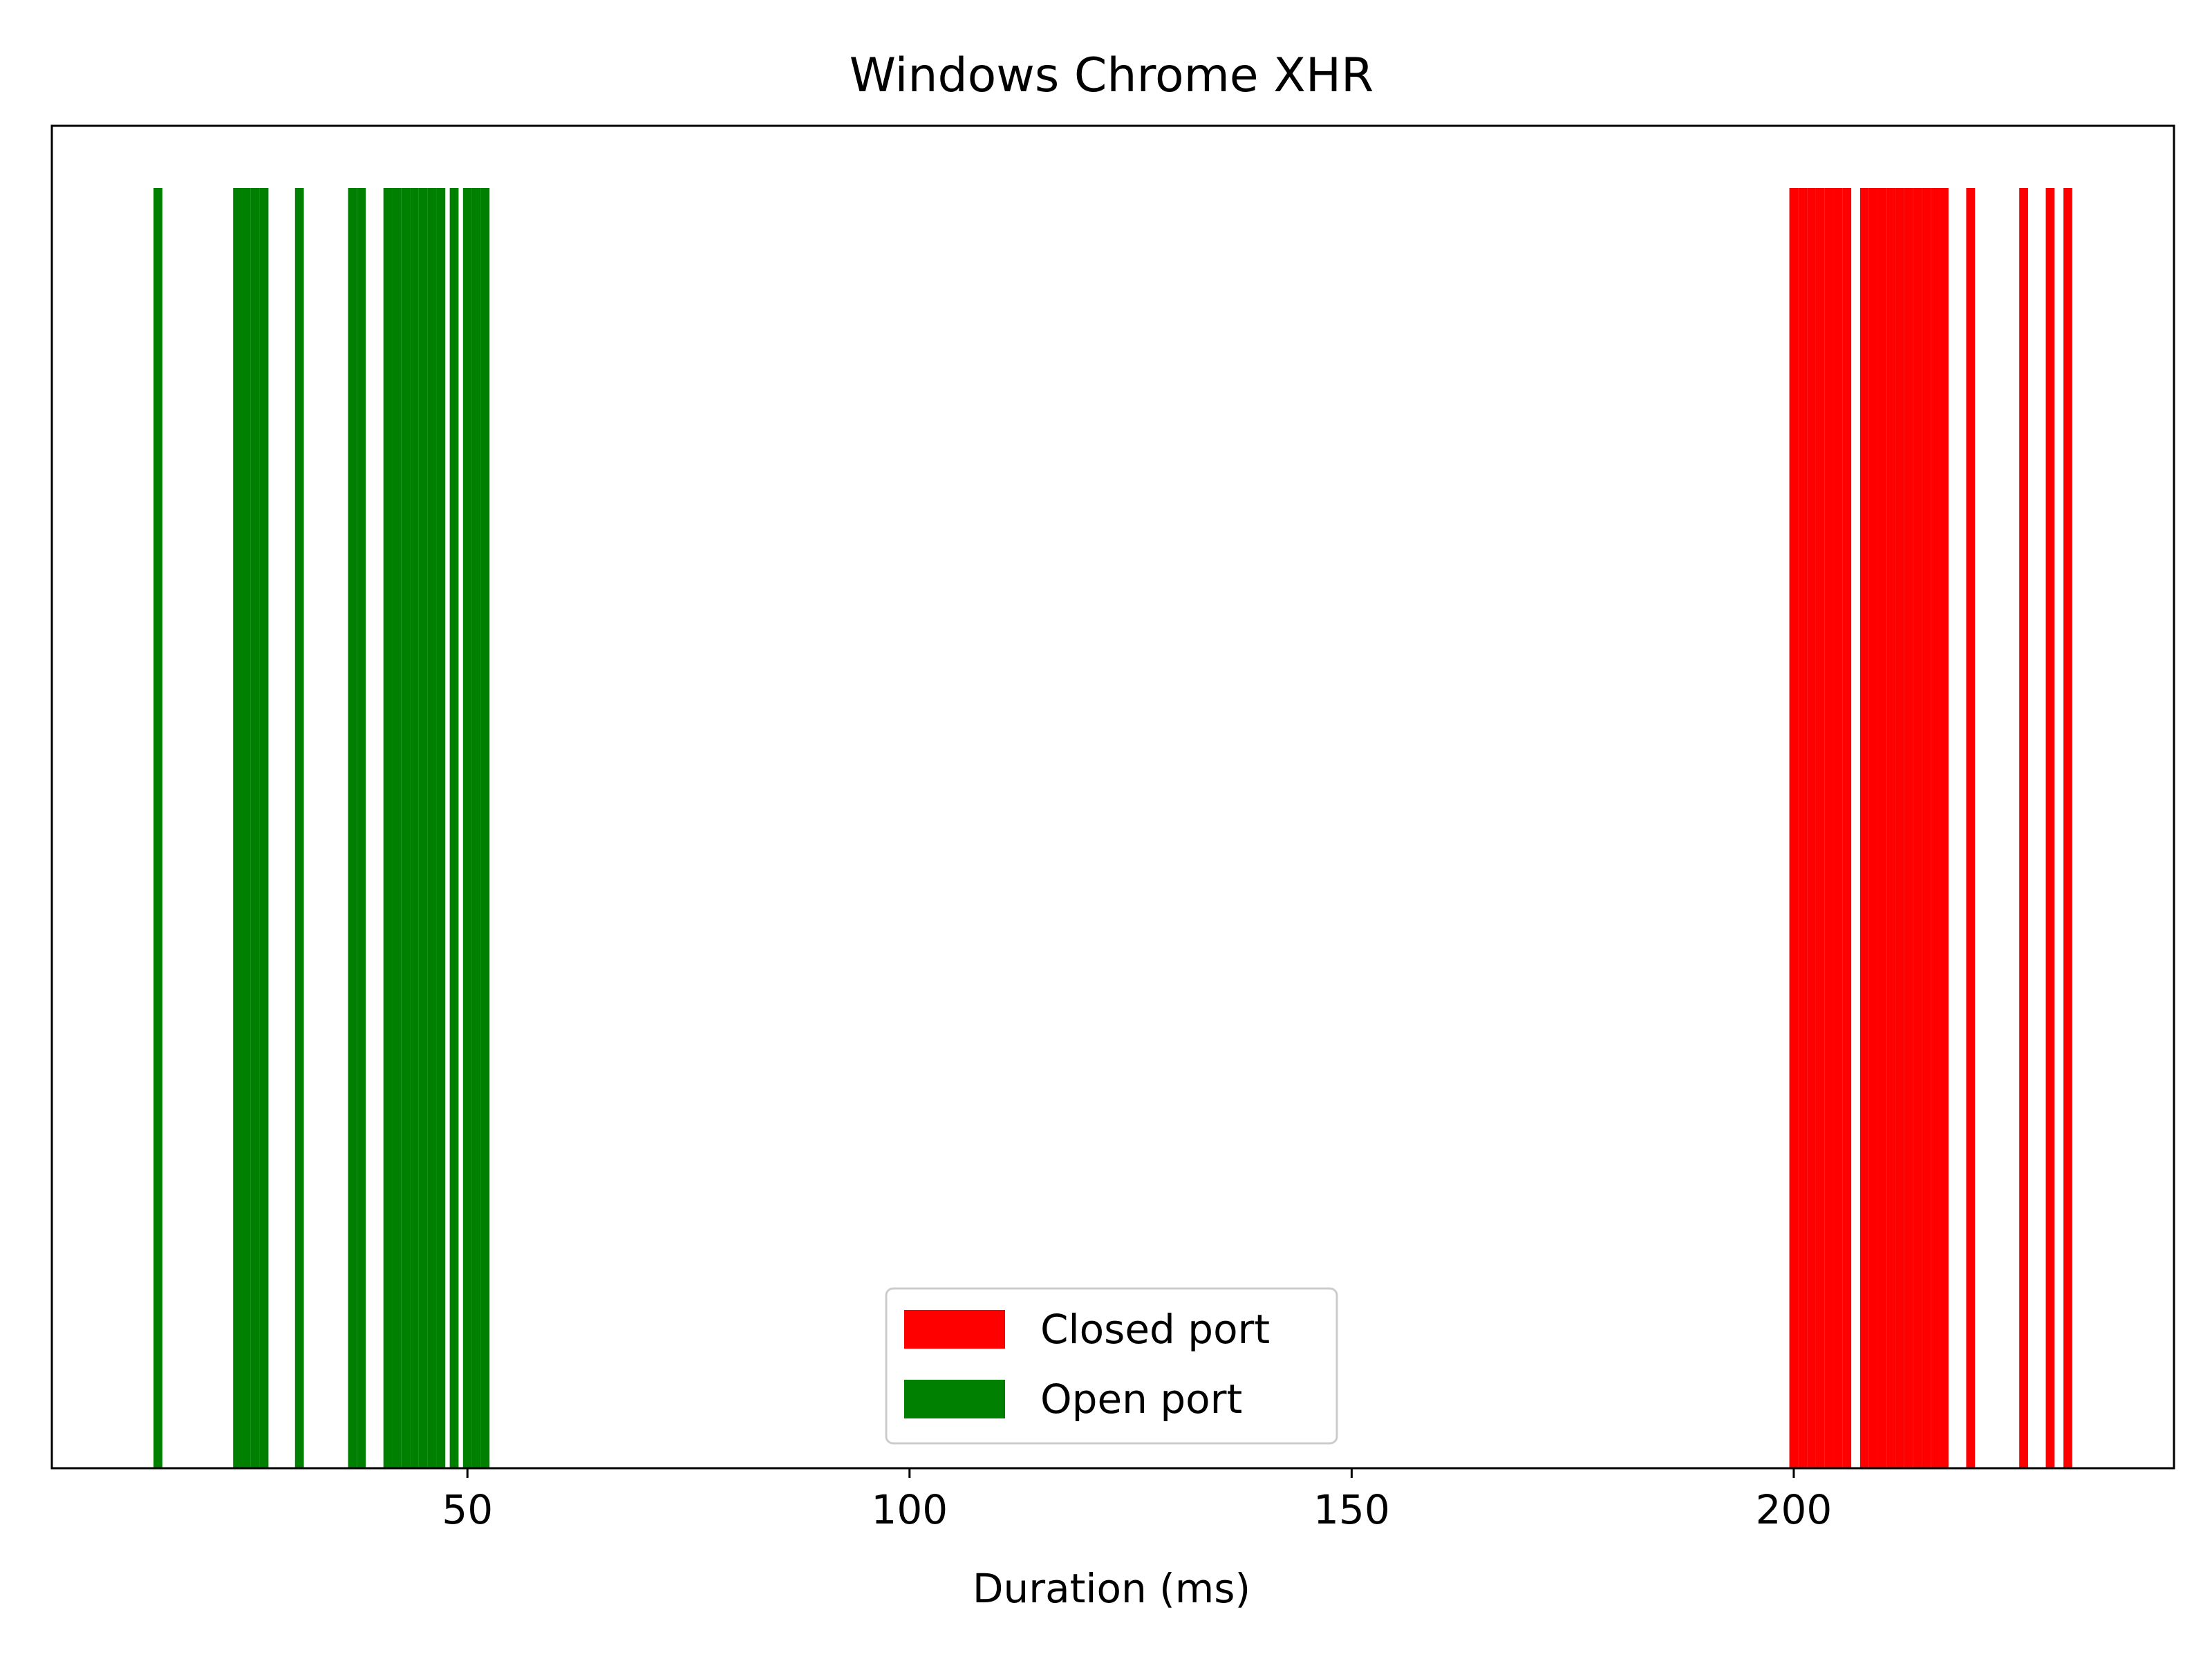  What do you see at coordinates (1141, 1399) in the screenshot?
I see `legend-label-open-port: Open port` at bounding box center [1141, 1399].